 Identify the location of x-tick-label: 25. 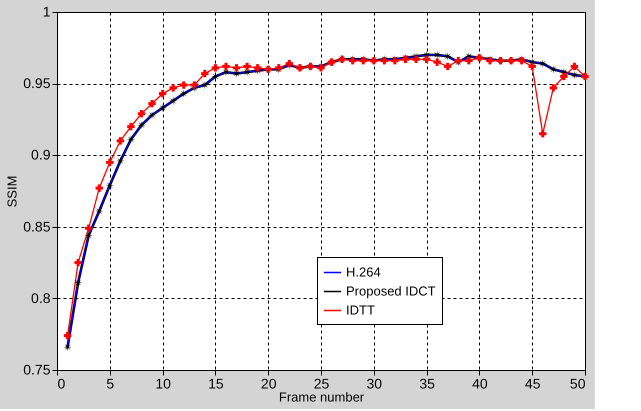
(322, 384).